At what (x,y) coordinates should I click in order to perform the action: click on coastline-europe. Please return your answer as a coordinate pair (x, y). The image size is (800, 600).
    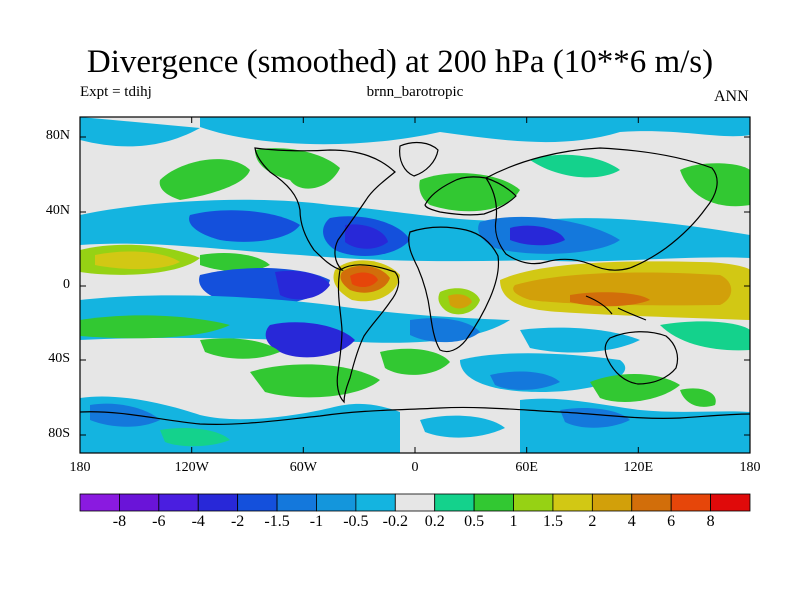
    Looking at the image, I should click on (470, 196).